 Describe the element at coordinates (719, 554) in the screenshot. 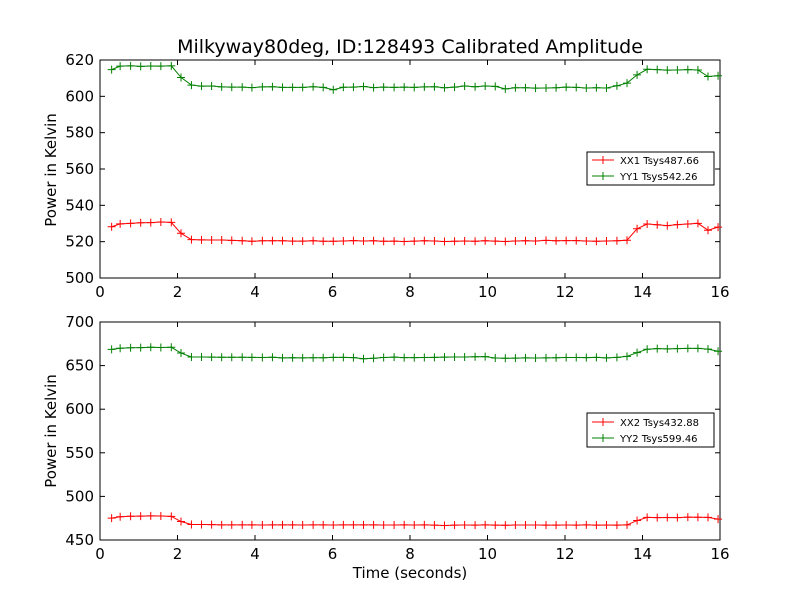

I see `bottom-xtick-label: 16` at that location.